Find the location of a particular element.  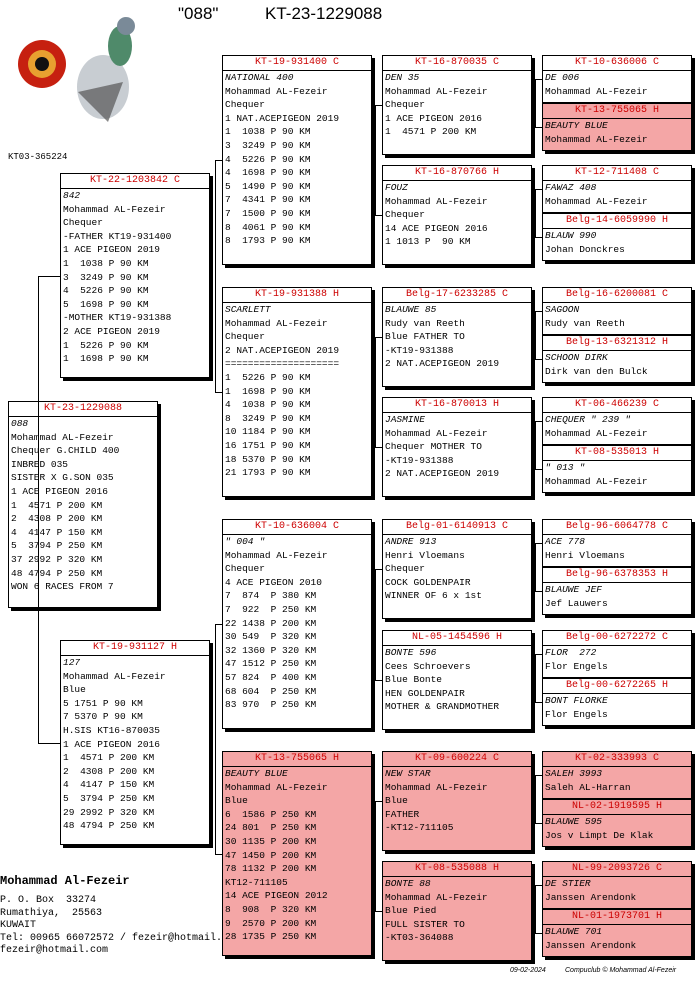

box-line: 5 1698 P 90 KM is located at coordinates (106, 304).